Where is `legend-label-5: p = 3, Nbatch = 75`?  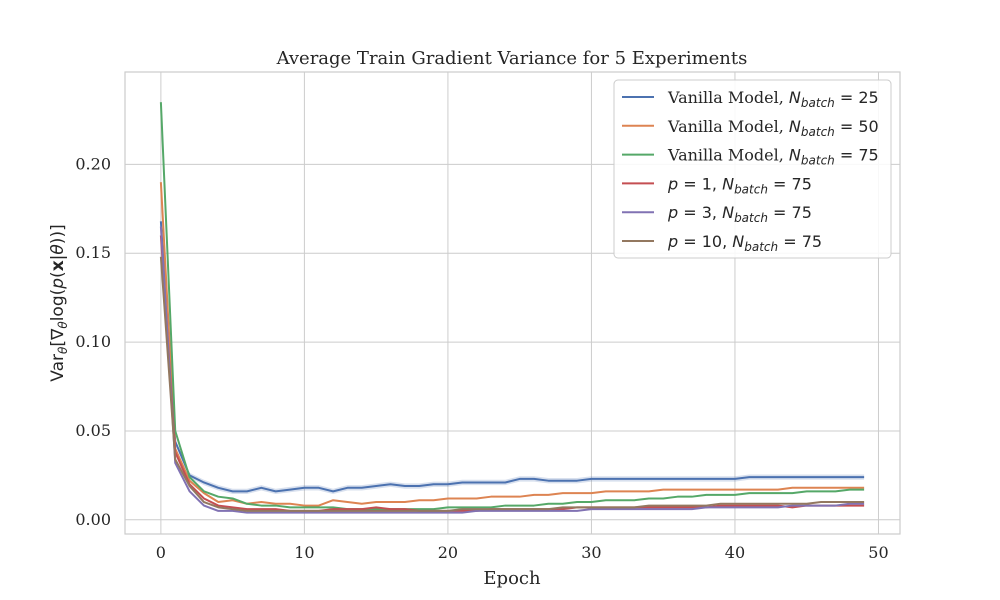 legend-label-5: p = 3, Nbatch = 75 is located at coordinates (739, 214).